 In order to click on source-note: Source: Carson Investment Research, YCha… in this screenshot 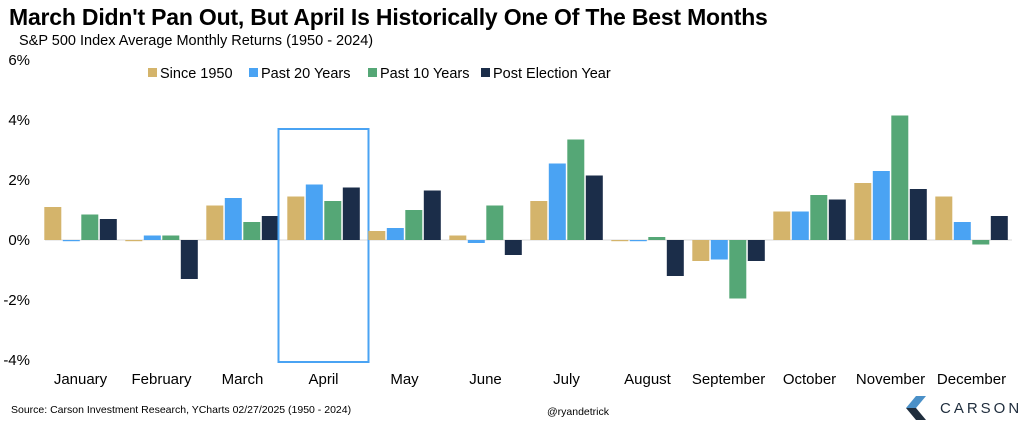, I will do `click(181, 410)`.